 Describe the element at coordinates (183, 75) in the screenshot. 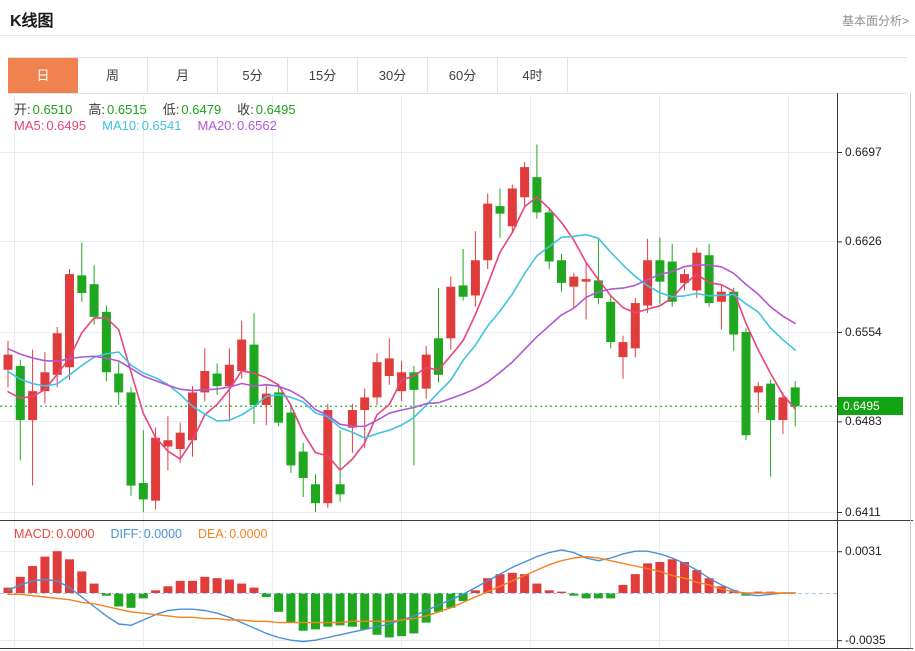

I see `tab-月: 月` at that location.